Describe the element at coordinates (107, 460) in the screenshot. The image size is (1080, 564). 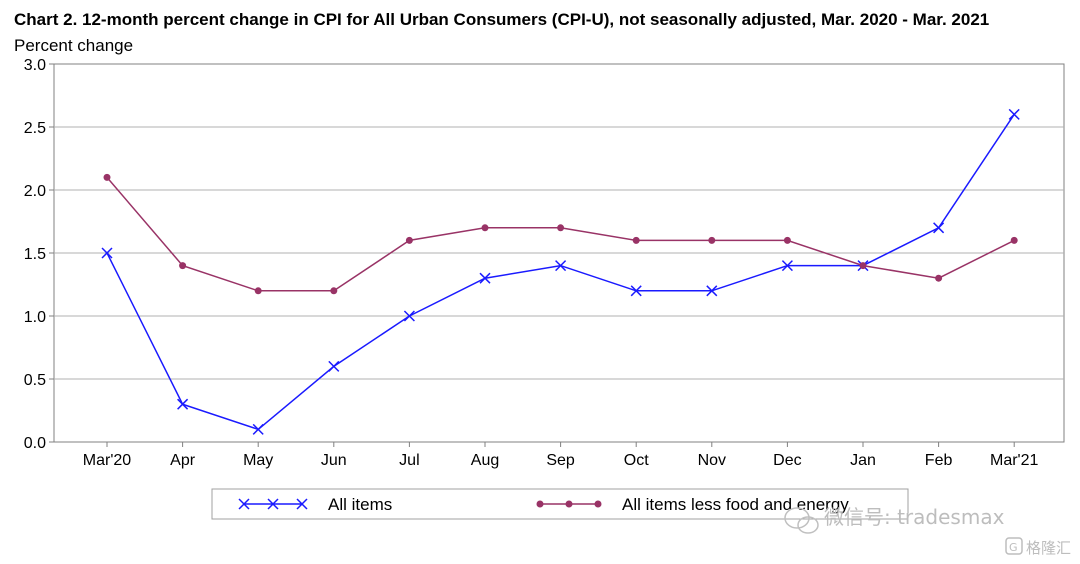
I see `x-tick-label: Mar'20` at that location.